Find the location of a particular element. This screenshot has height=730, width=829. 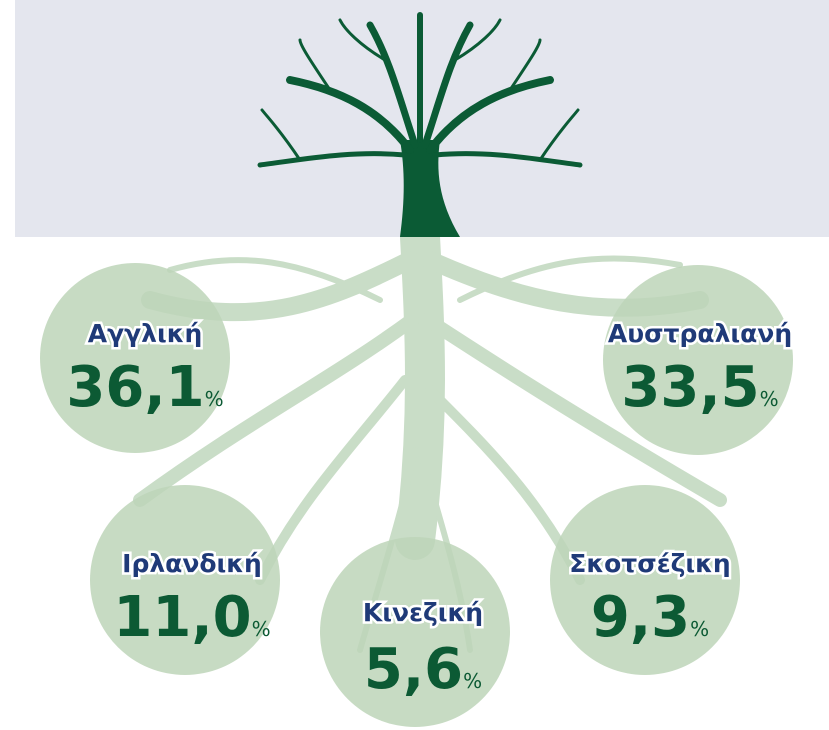

node-value: 36,1% is located at coordinates (144, 387).